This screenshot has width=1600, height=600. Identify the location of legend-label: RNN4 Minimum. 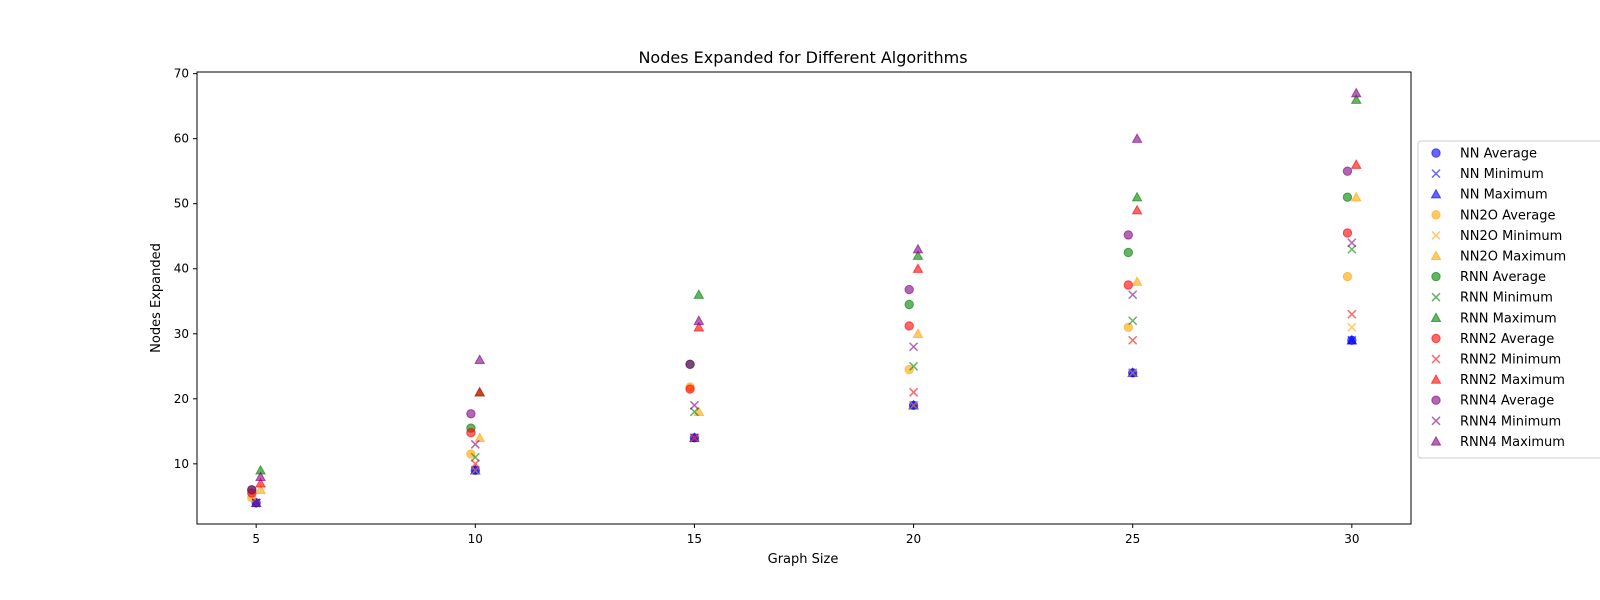
(1510, 421).